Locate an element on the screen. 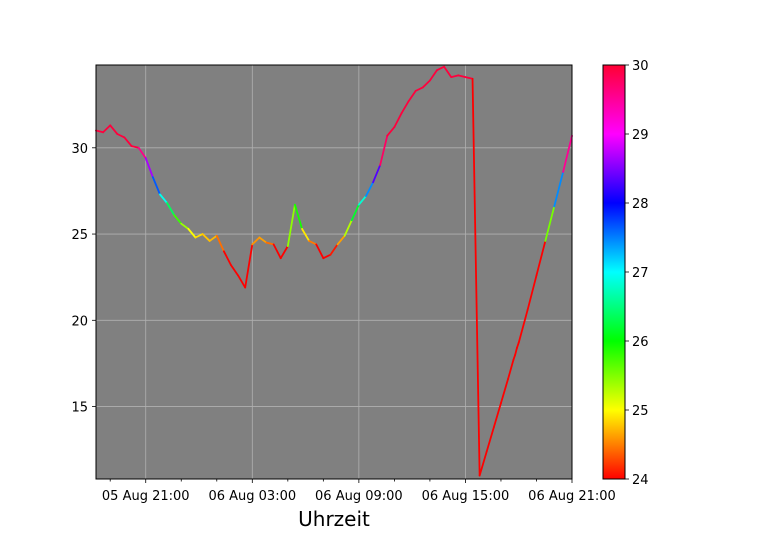  x-tick-label: 06 Aug 03:00 is located at coordinates (252, 496).